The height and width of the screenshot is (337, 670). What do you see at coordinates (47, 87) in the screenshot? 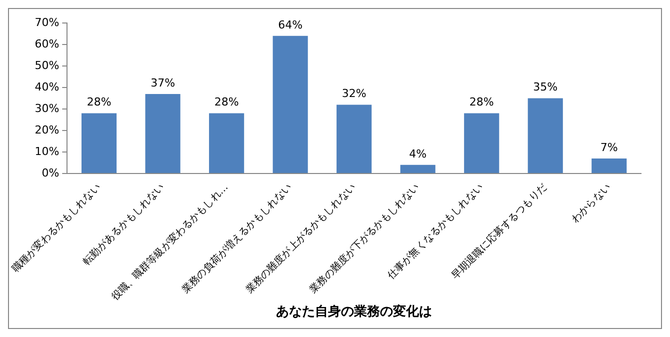
I see `y-tick-label: 40%` at bounding box center [47, 87].